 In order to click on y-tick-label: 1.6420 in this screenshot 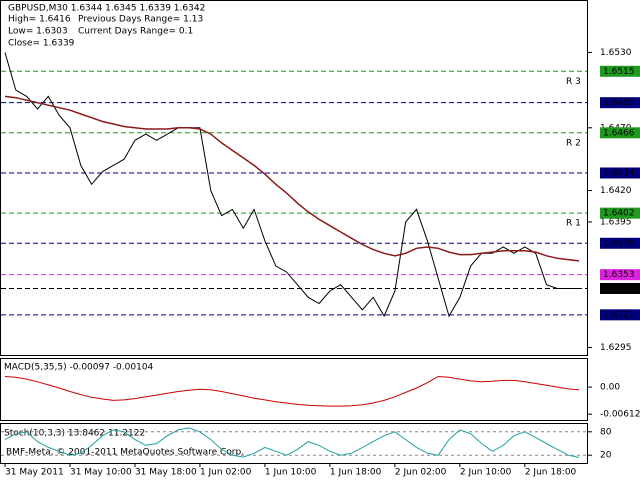, I will do `click(616, 191)`.